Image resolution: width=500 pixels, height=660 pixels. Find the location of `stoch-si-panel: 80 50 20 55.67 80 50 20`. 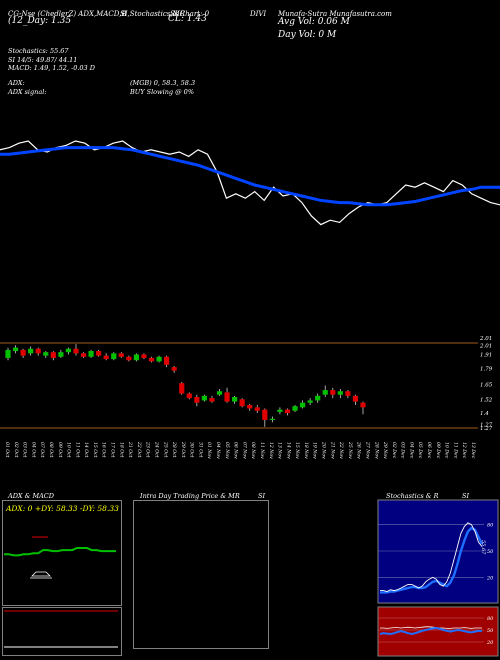

stoch-si-panel: 80 50 20 55.67 80 50 20 is located at coordinates (438, 578).